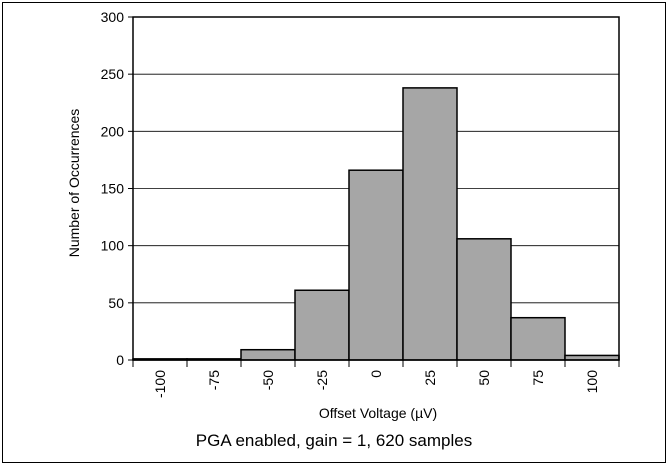 Image resolution: width=669 pixels, height=466 pixels. What do you see at coordinates (74, 183) in the screenshot?
I see `y-axis-label: Number of Occurrences` at bounding box center [74, 183].